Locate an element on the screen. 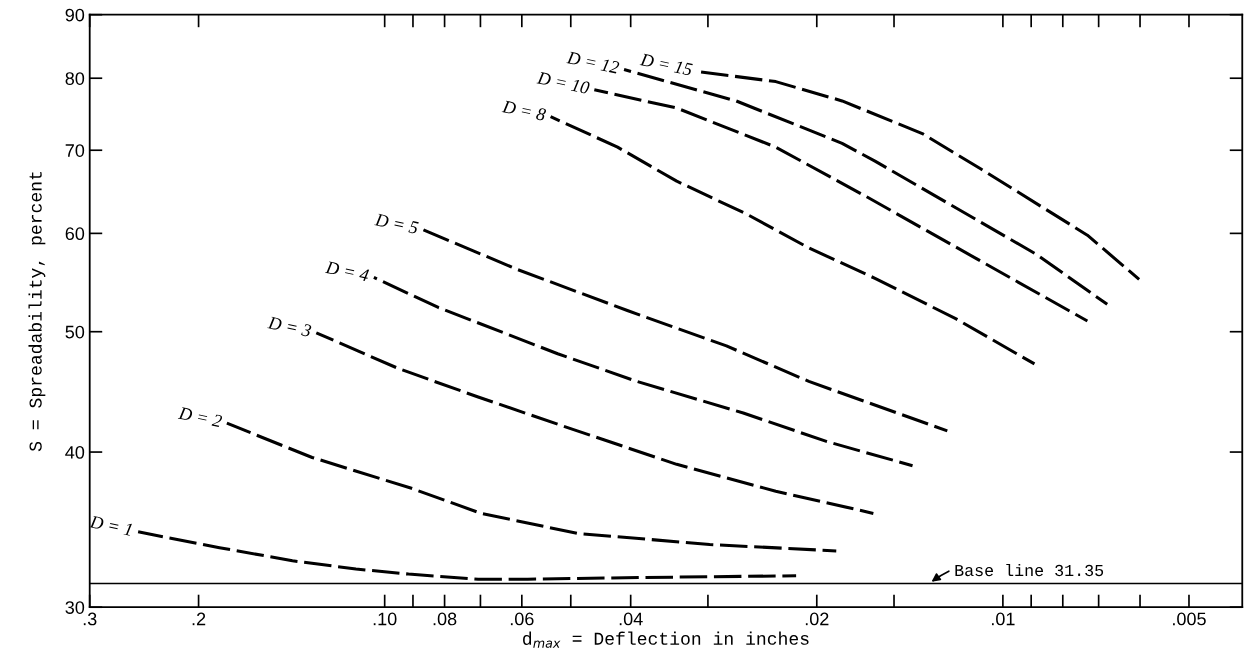  x-tick-label: .005 is located at coordinates (1189, 619).